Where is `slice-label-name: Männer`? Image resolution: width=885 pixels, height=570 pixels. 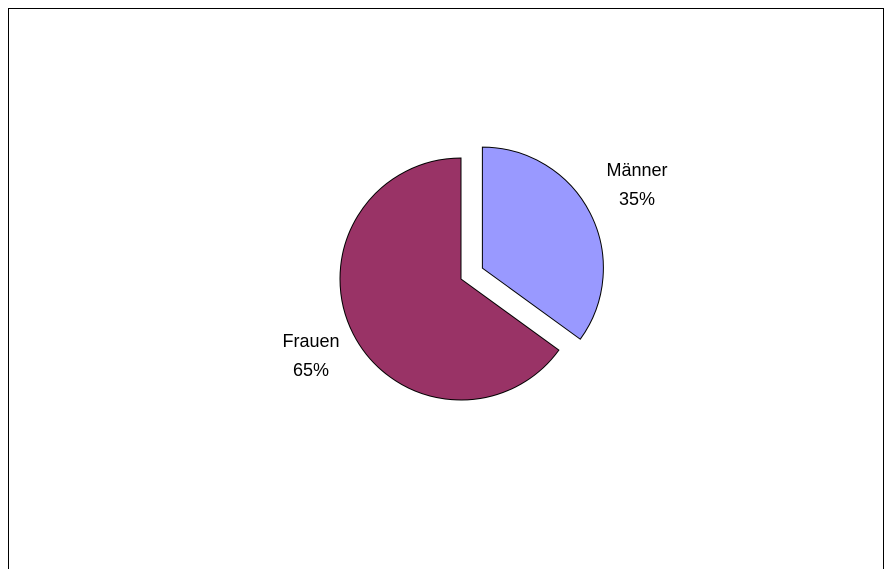 slice-label-name: Männer is located at coordinates (636, 170).